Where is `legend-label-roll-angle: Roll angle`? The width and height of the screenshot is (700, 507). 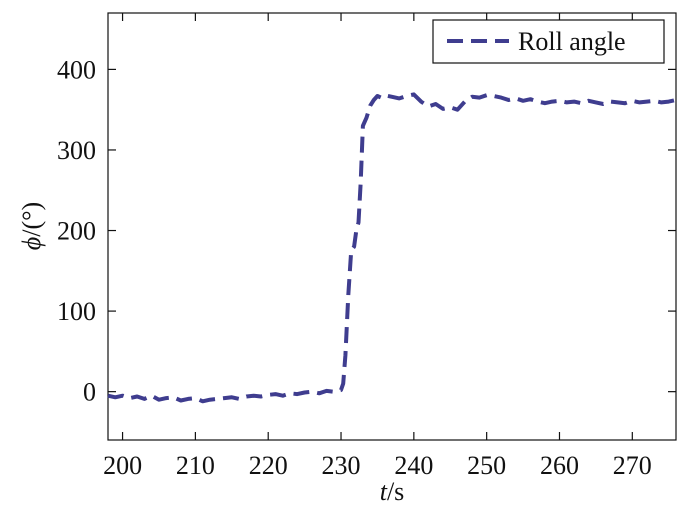 legend-label-roll-angle: Roll angle is located at coordinates (572, 41).